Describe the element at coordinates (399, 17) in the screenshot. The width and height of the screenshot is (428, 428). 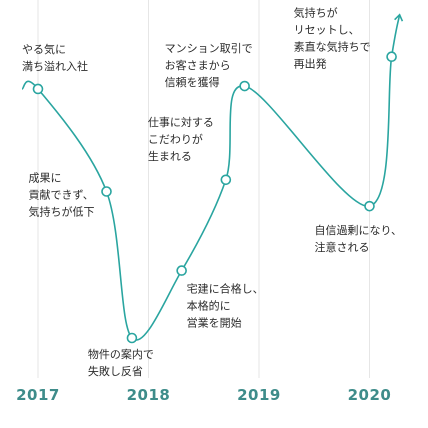
I see `arrow-head` at that location.